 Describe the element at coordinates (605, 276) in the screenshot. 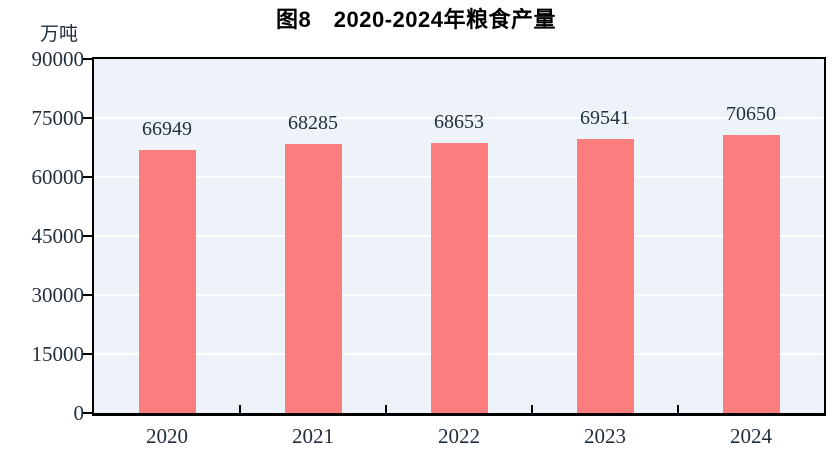

I see `bar-2023` at that location.